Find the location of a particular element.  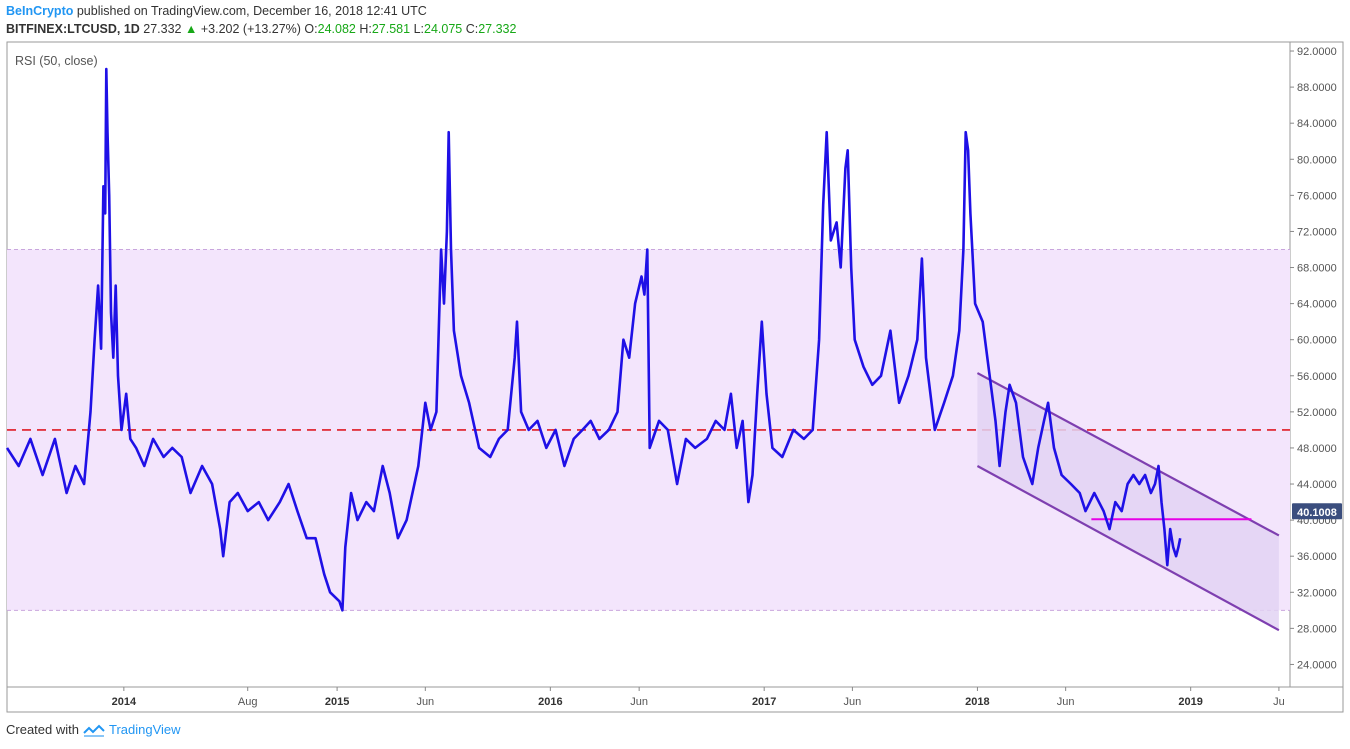

tradingview-brand: TradingView is located at coordinates (144, 729).